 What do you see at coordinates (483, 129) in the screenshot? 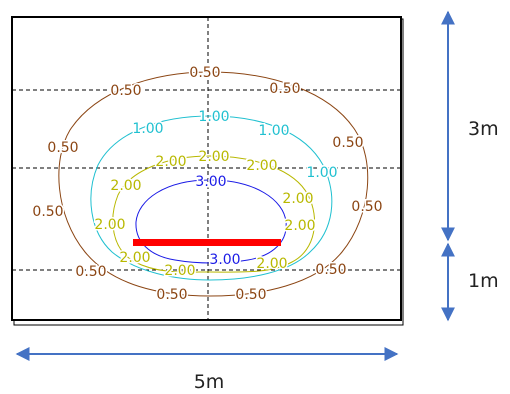
I see `dimension-label-3m: 3m` at bounding box center [483, 129].